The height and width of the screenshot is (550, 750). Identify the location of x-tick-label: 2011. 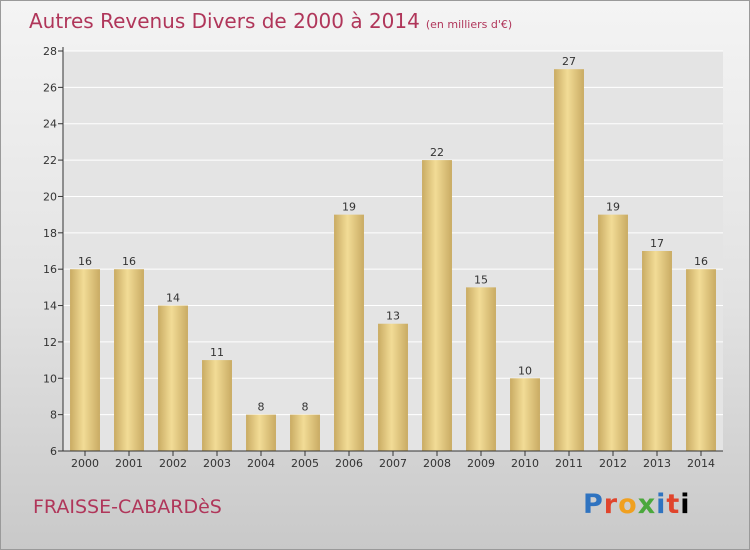
(569, 463).